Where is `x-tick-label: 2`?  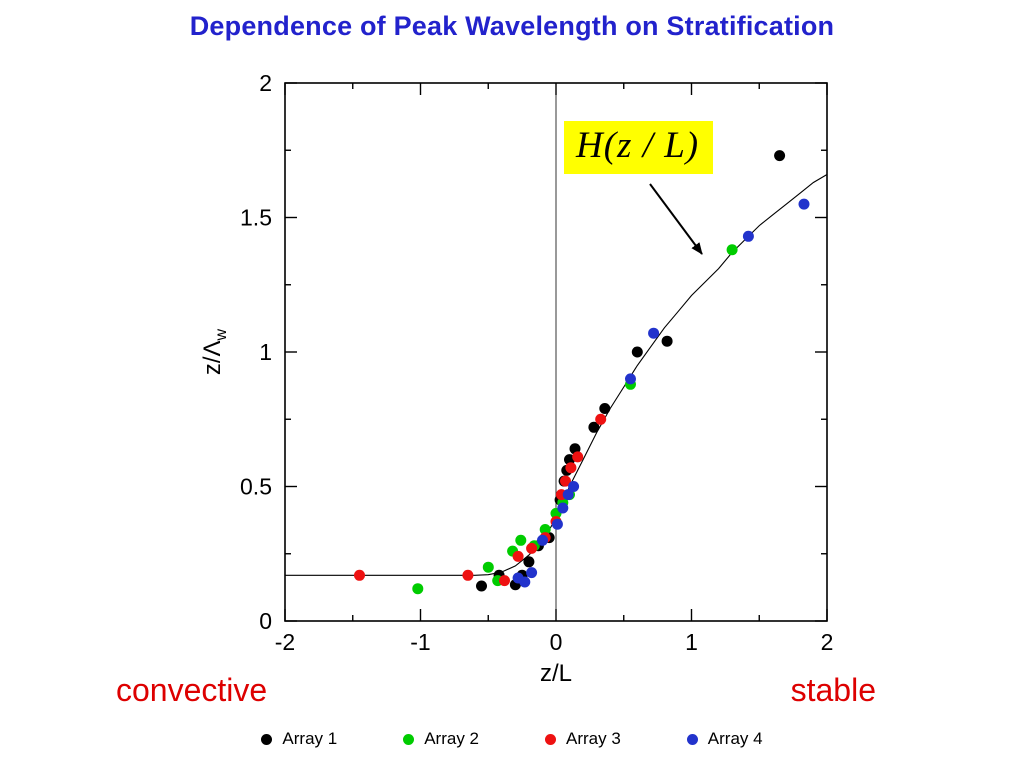
x-tick-label: 2 is located at coordinates (827, 642).